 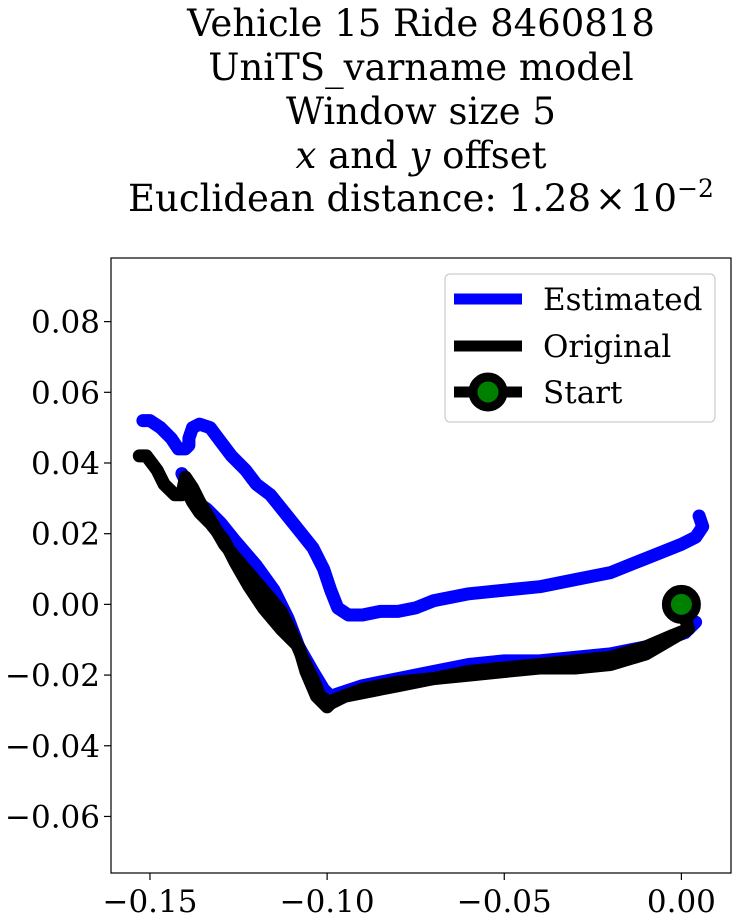 I want to click on y-tick-label: 0.04, so click(x=65, y=464).